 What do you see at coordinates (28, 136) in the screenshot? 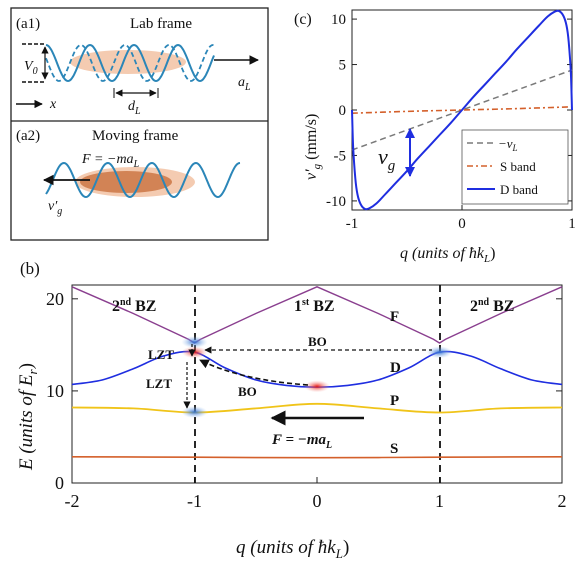
I see `panel-a2-tag: (a2)` at bounding box center [28, 136].